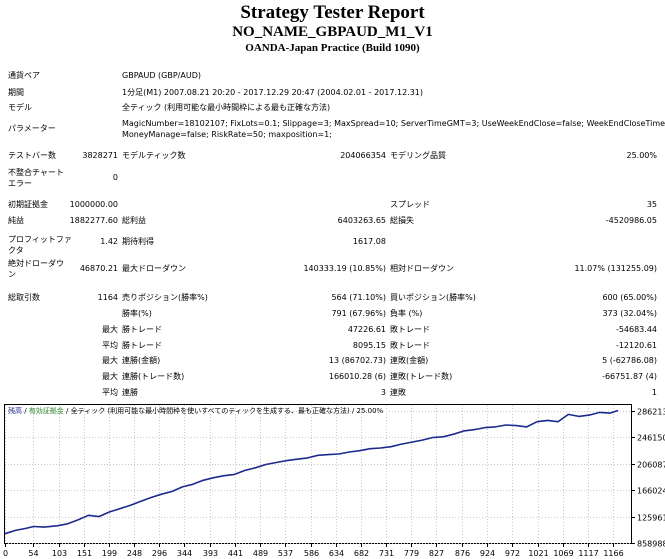 The image size is (665, 559). Describe the element at coordinates (16, 250) in the screenshot. I see `profit-factor-label-2: クタ` at that location.